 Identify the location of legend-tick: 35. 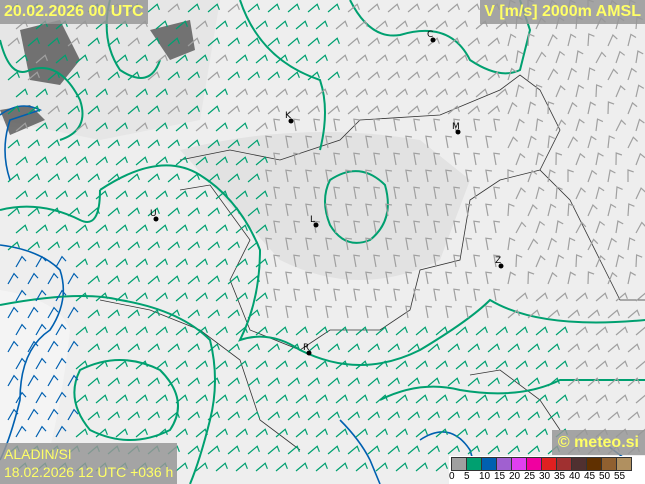
(560, 476).